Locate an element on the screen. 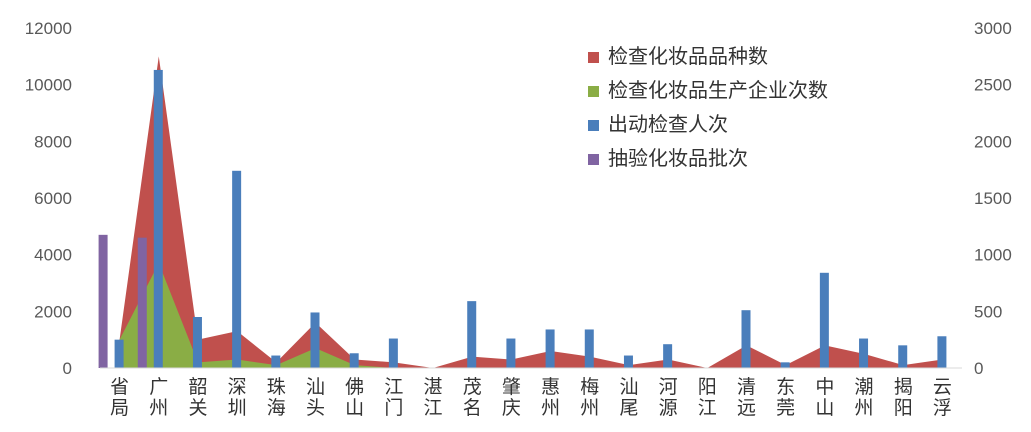 This screenshot has height=432, width=1031. y-right-tick-label: 500 is located at coordinates (988, 311).